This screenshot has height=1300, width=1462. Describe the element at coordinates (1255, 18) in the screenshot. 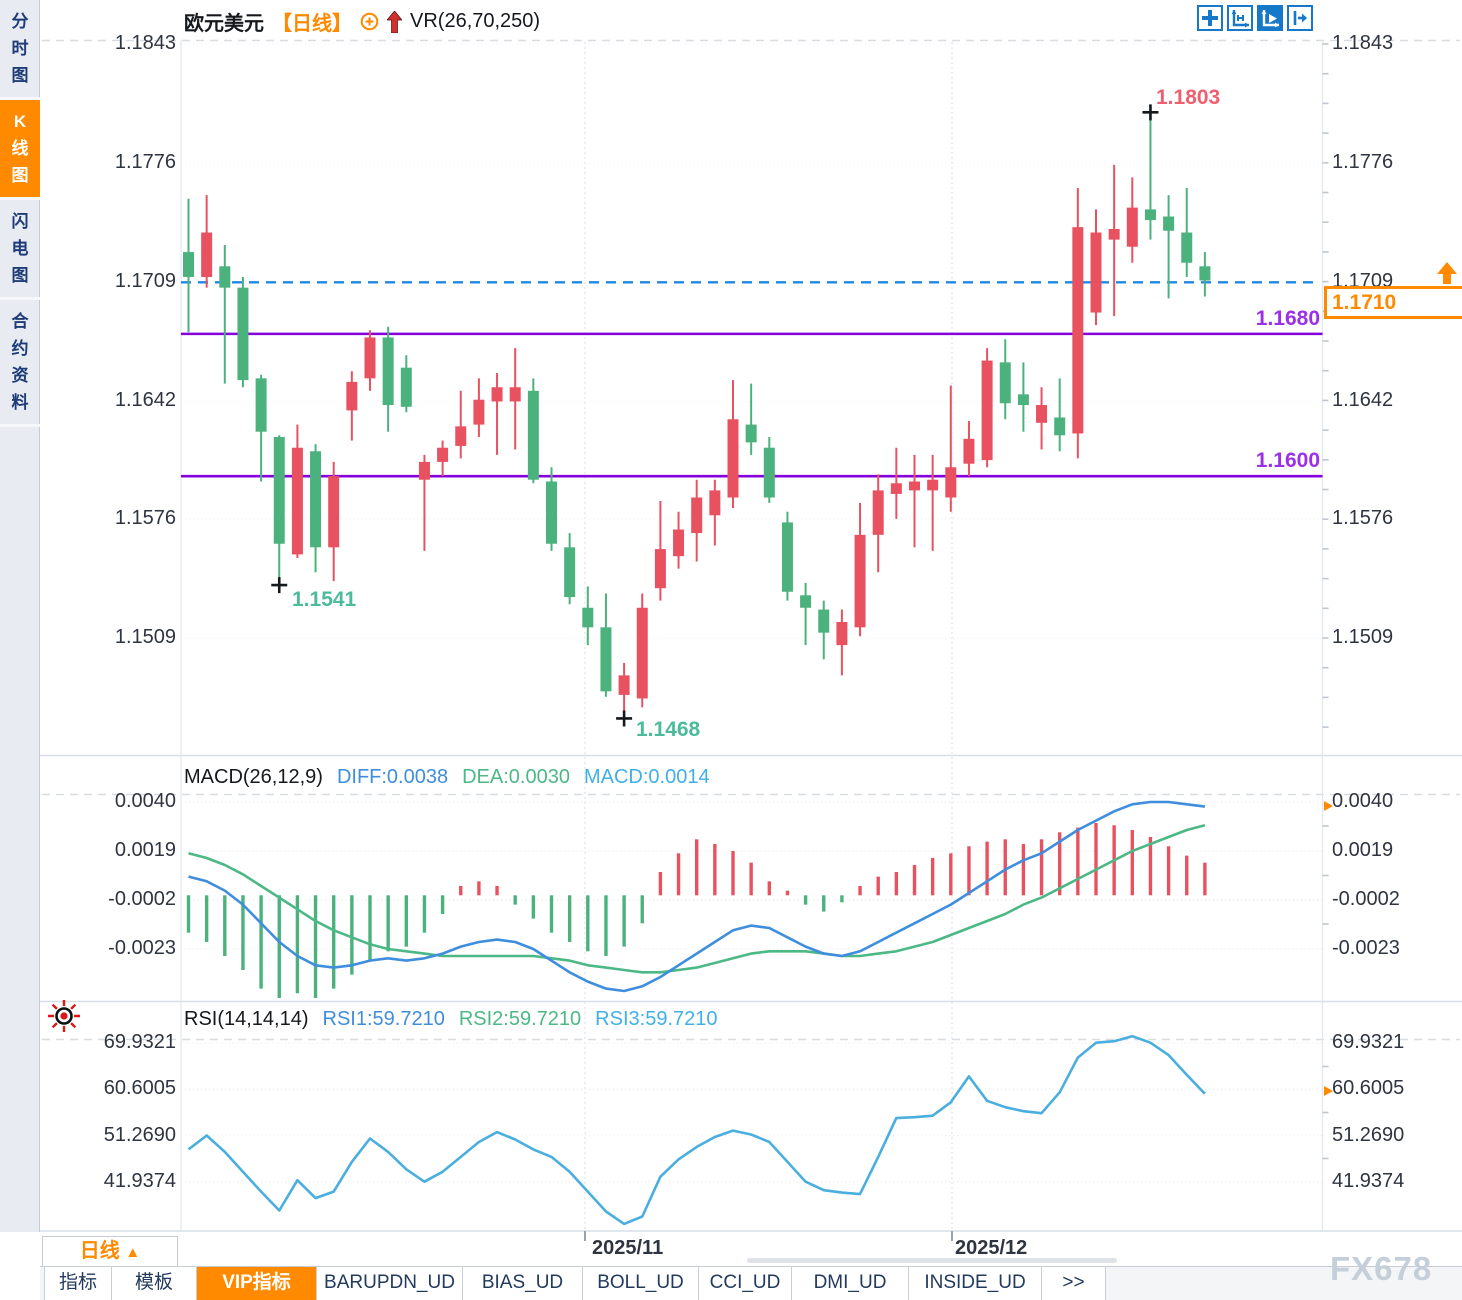

I see `chart-toolbar` at that location.